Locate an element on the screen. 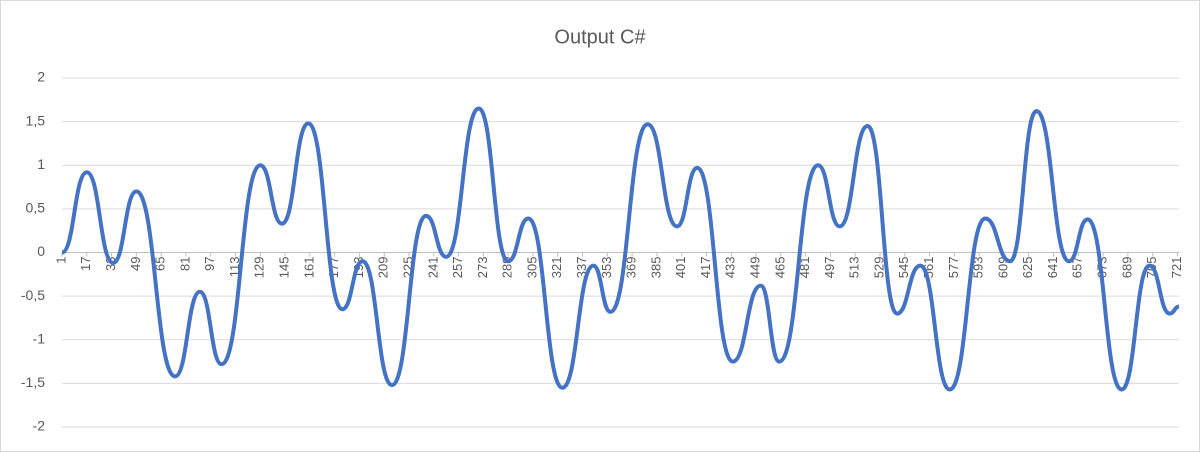 Image resolution: width=1200 pixels, height=452 pixels. x-tick-label: 497 is located at coordinates (829, 268).